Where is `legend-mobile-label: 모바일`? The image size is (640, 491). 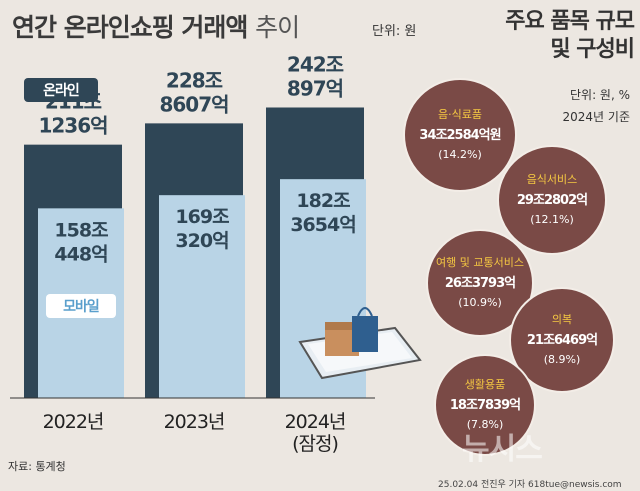
legend-mobile-label: 모바일 is located at coordinates (81, 307).